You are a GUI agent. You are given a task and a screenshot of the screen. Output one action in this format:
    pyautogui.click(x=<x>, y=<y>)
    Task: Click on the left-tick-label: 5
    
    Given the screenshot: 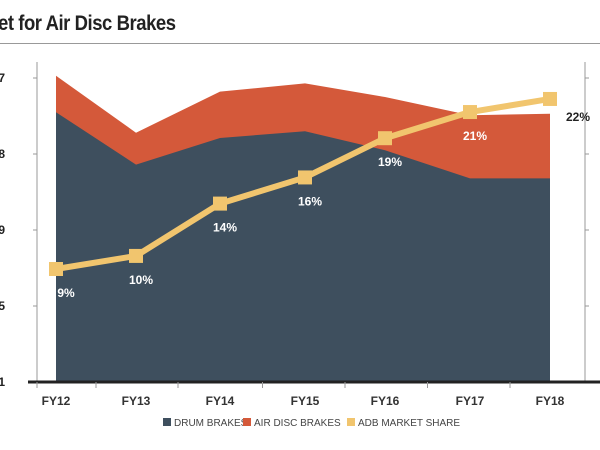 What is the action you would take?
    pyautogui.click(x=2, y=306)
    